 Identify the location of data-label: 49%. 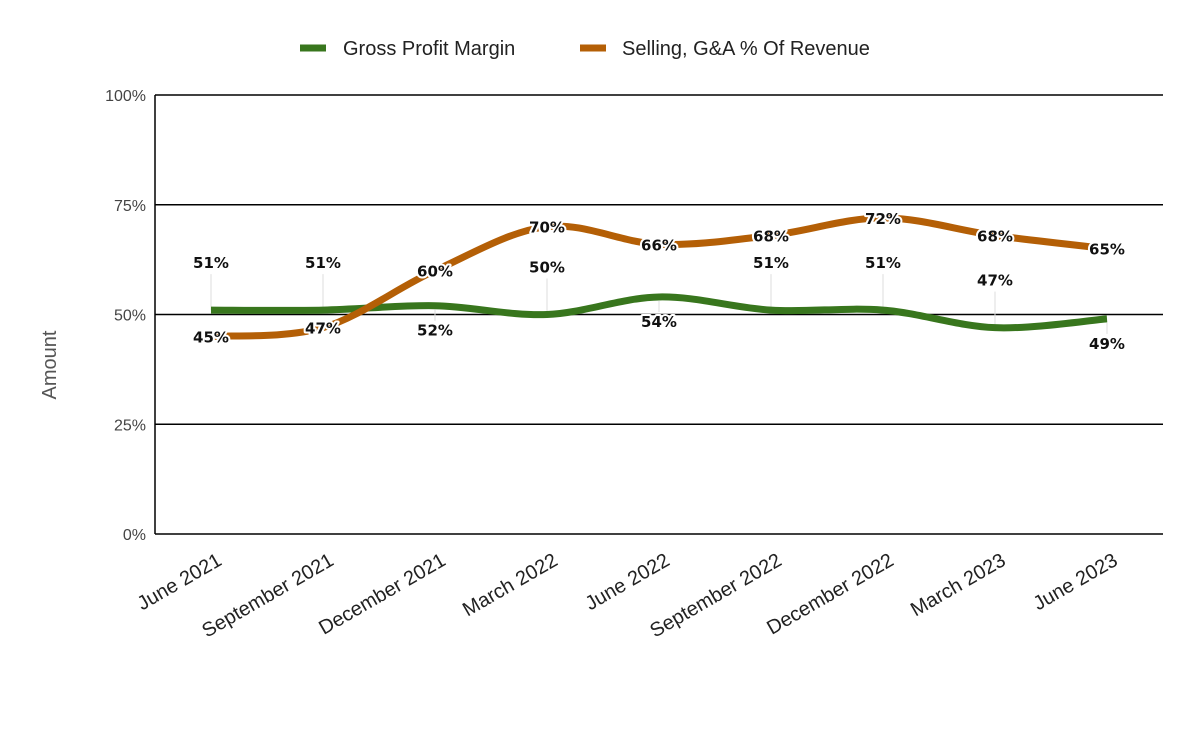
(1107, 344).